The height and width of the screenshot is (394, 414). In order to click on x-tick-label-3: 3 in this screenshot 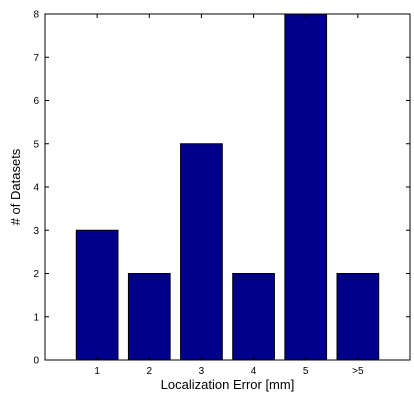, I will do `click(202, 371)`.